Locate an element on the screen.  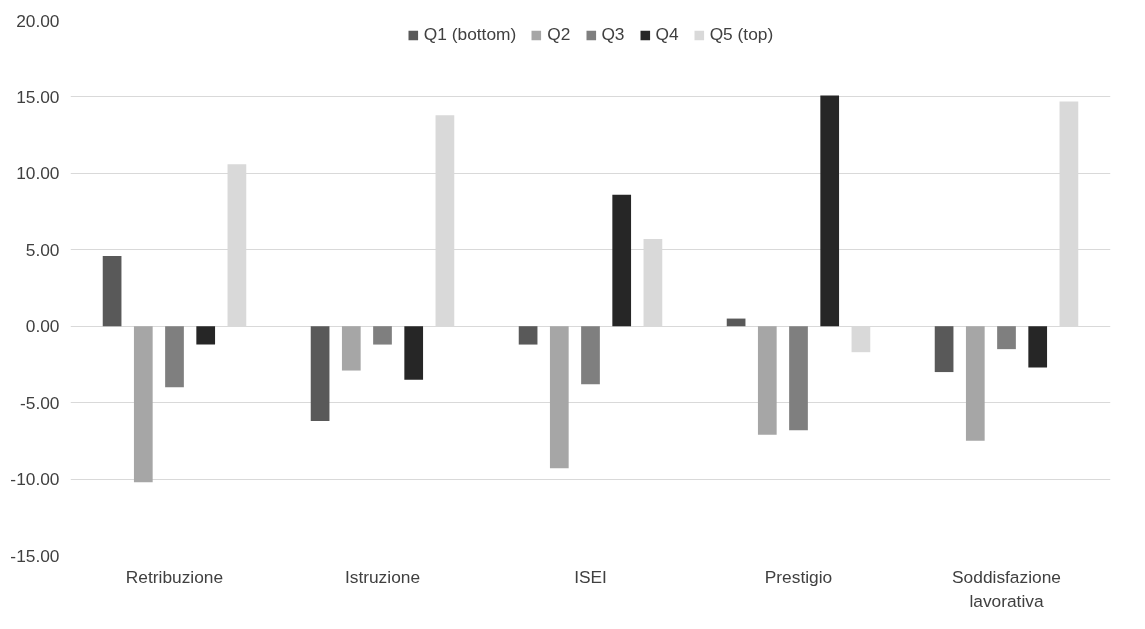
y-tick-label: 15.00 is located at coordinates (38, 96).